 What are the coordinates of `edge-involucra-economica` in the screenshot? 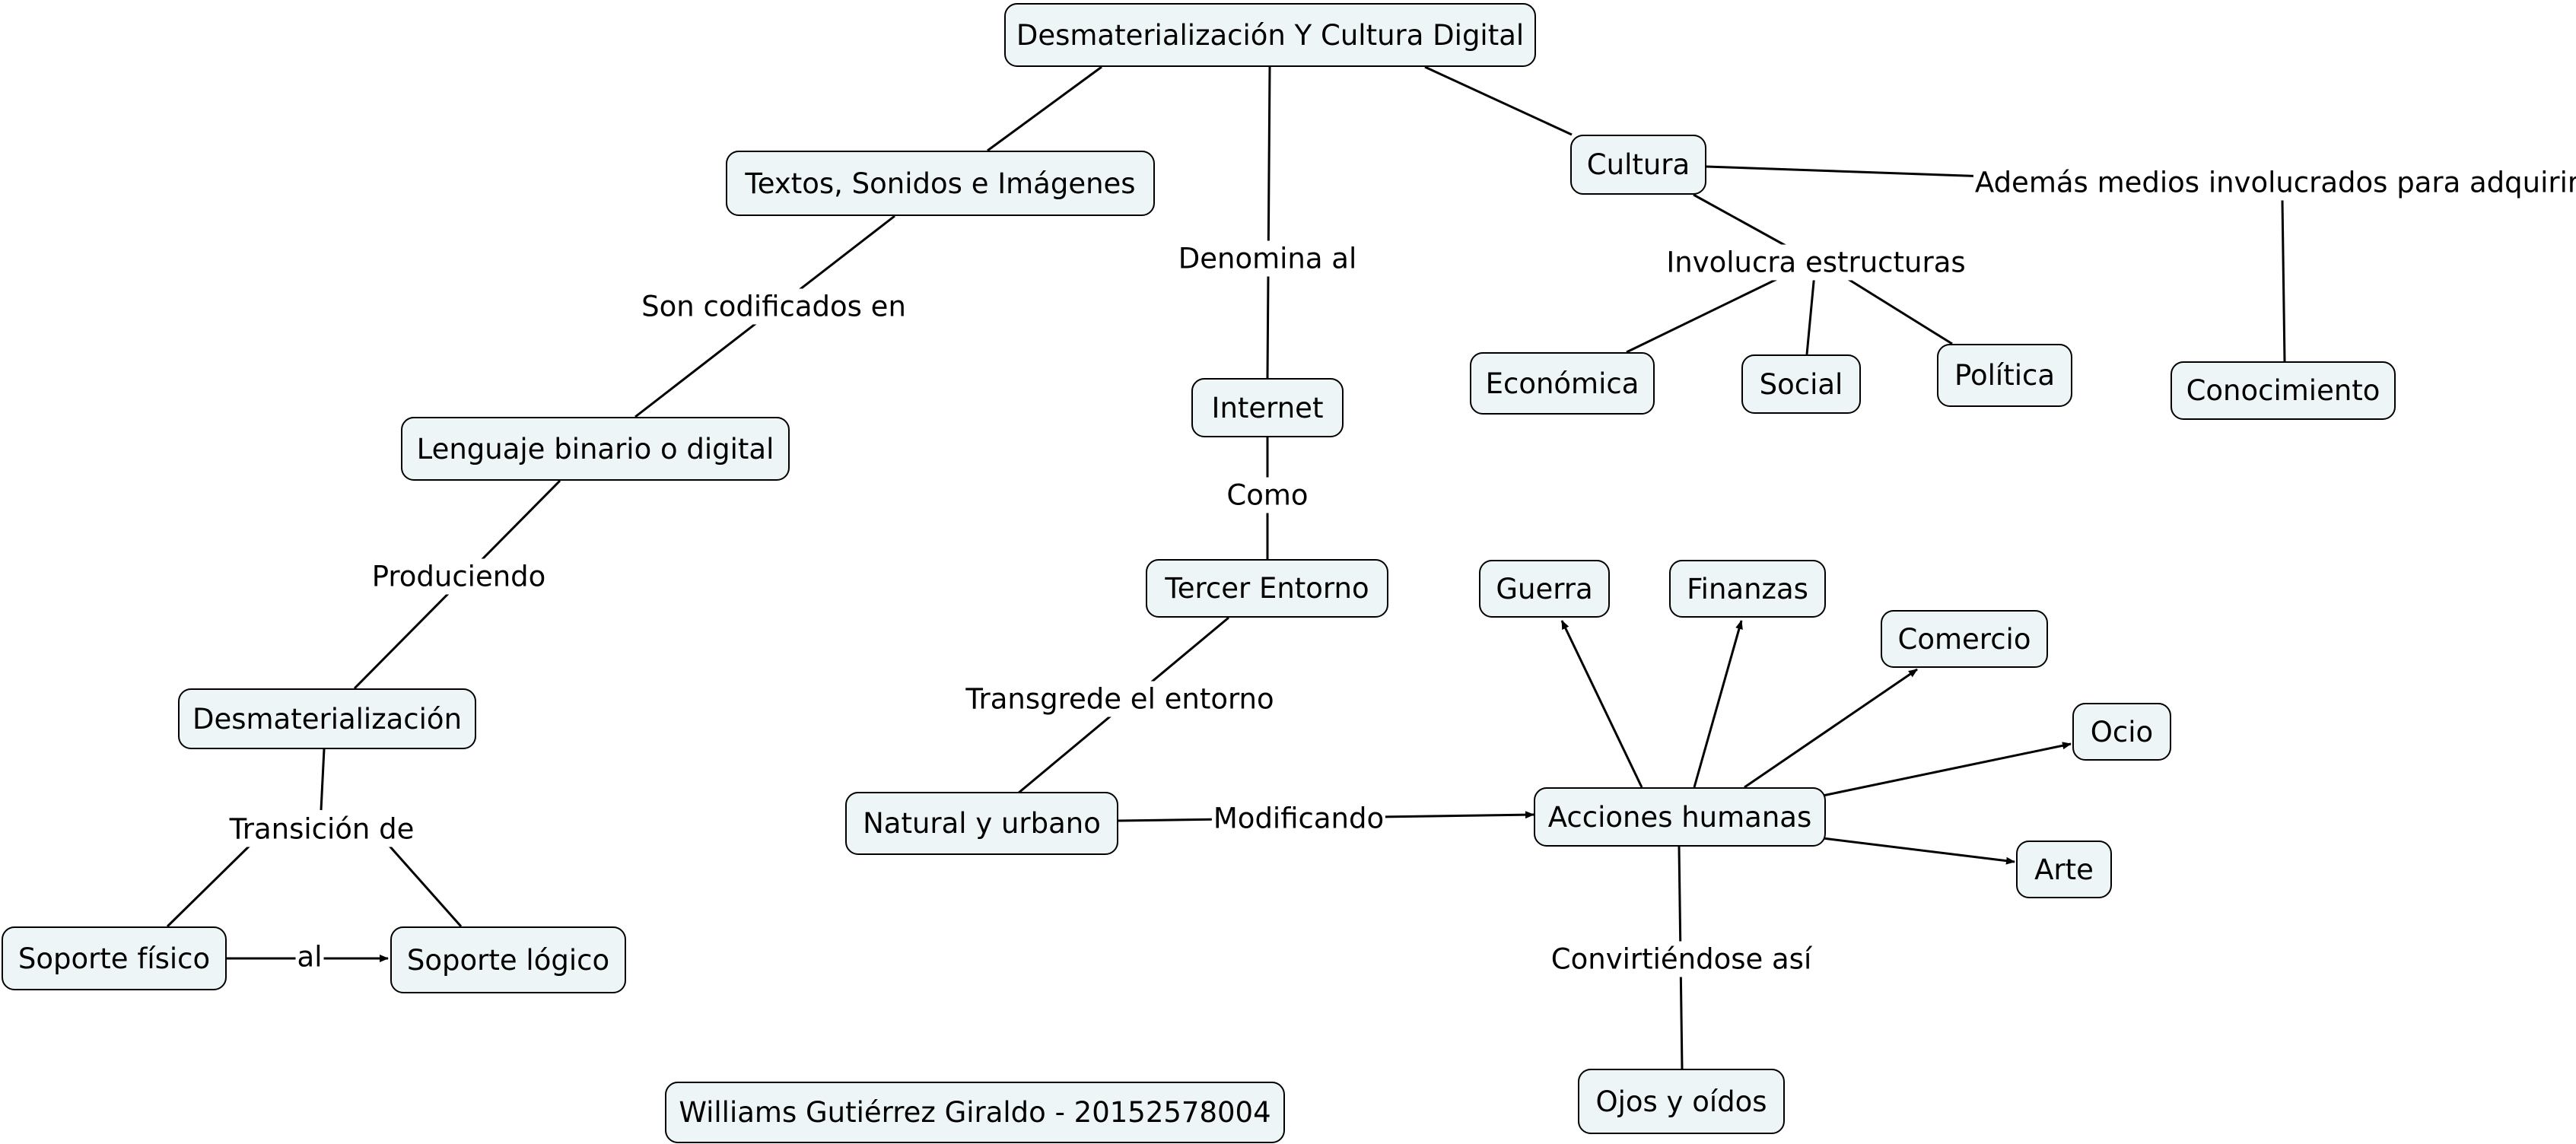 It's located at (1708, 313).